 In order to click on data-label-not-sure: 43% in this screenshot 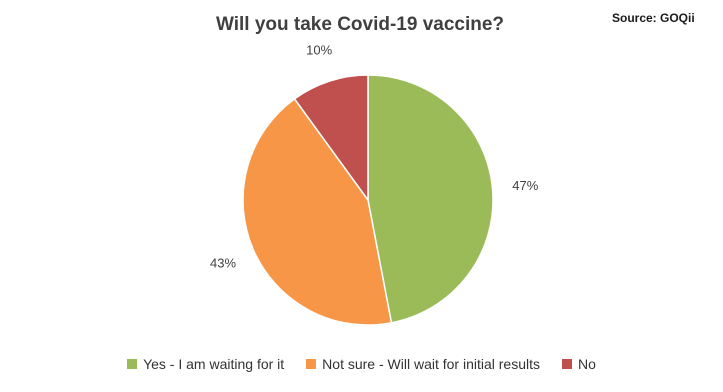, I will do `click(223, 263)`.